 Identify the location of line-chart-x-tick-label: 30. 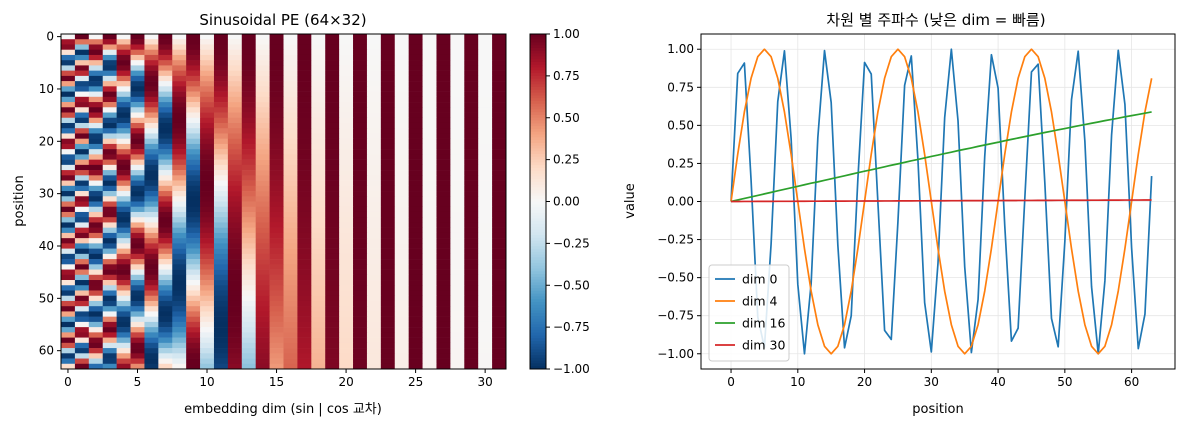
(931, 382).